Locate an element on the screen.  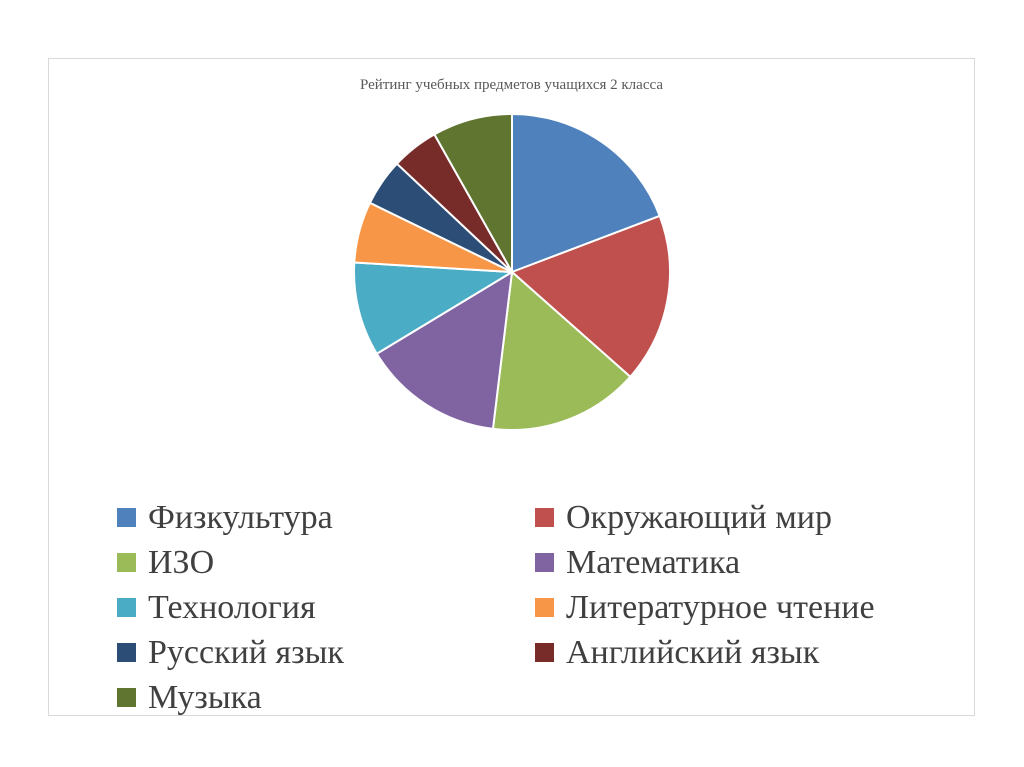
legend-label: Физкультура is located at coordinates (240, 517).